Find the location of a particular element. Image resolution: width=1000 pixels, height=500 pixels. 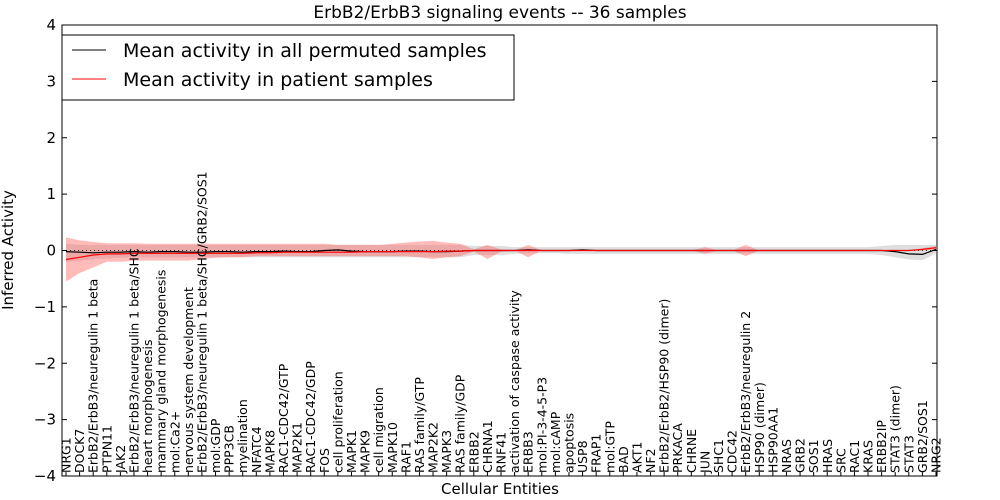

x-tick-label: mol:GTP is located at coordinates (609, 447).